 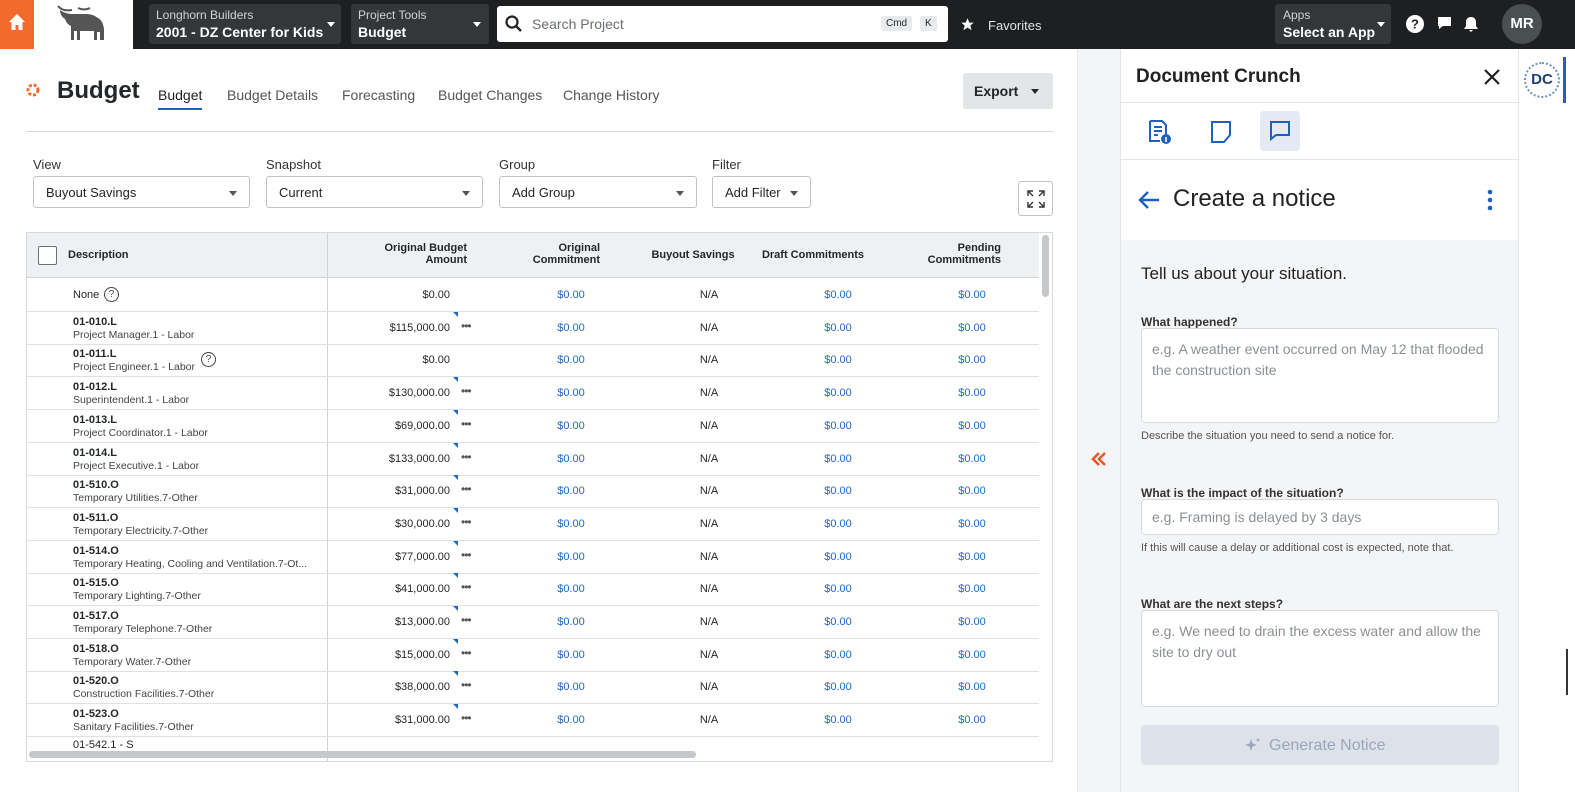 What do you see at coordinates (1445, 24) in the screenshot?
I see `nav-icons: ?` at bounding box center [1445, 24].